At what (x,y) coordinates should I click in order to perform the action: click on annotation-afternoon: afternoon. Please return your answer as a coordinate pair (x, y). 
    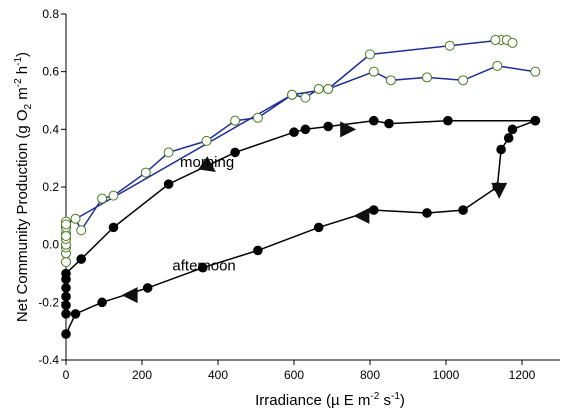
    Looking at the image, I should click on (203, 266).